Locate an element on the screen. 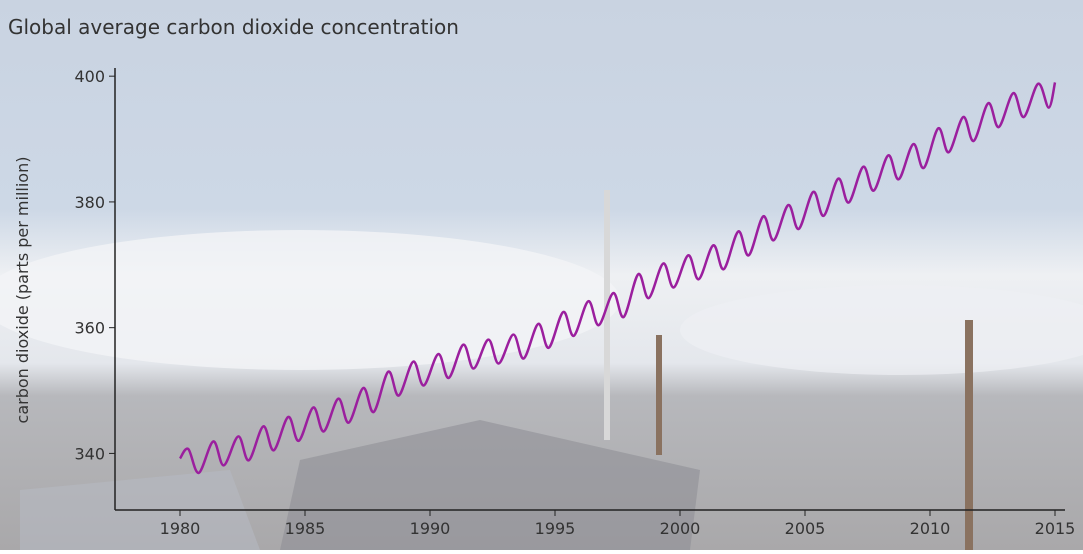 This screenshot has height=554, width=1083. y-tick-label: 360 is located at coordinates (89, 328).